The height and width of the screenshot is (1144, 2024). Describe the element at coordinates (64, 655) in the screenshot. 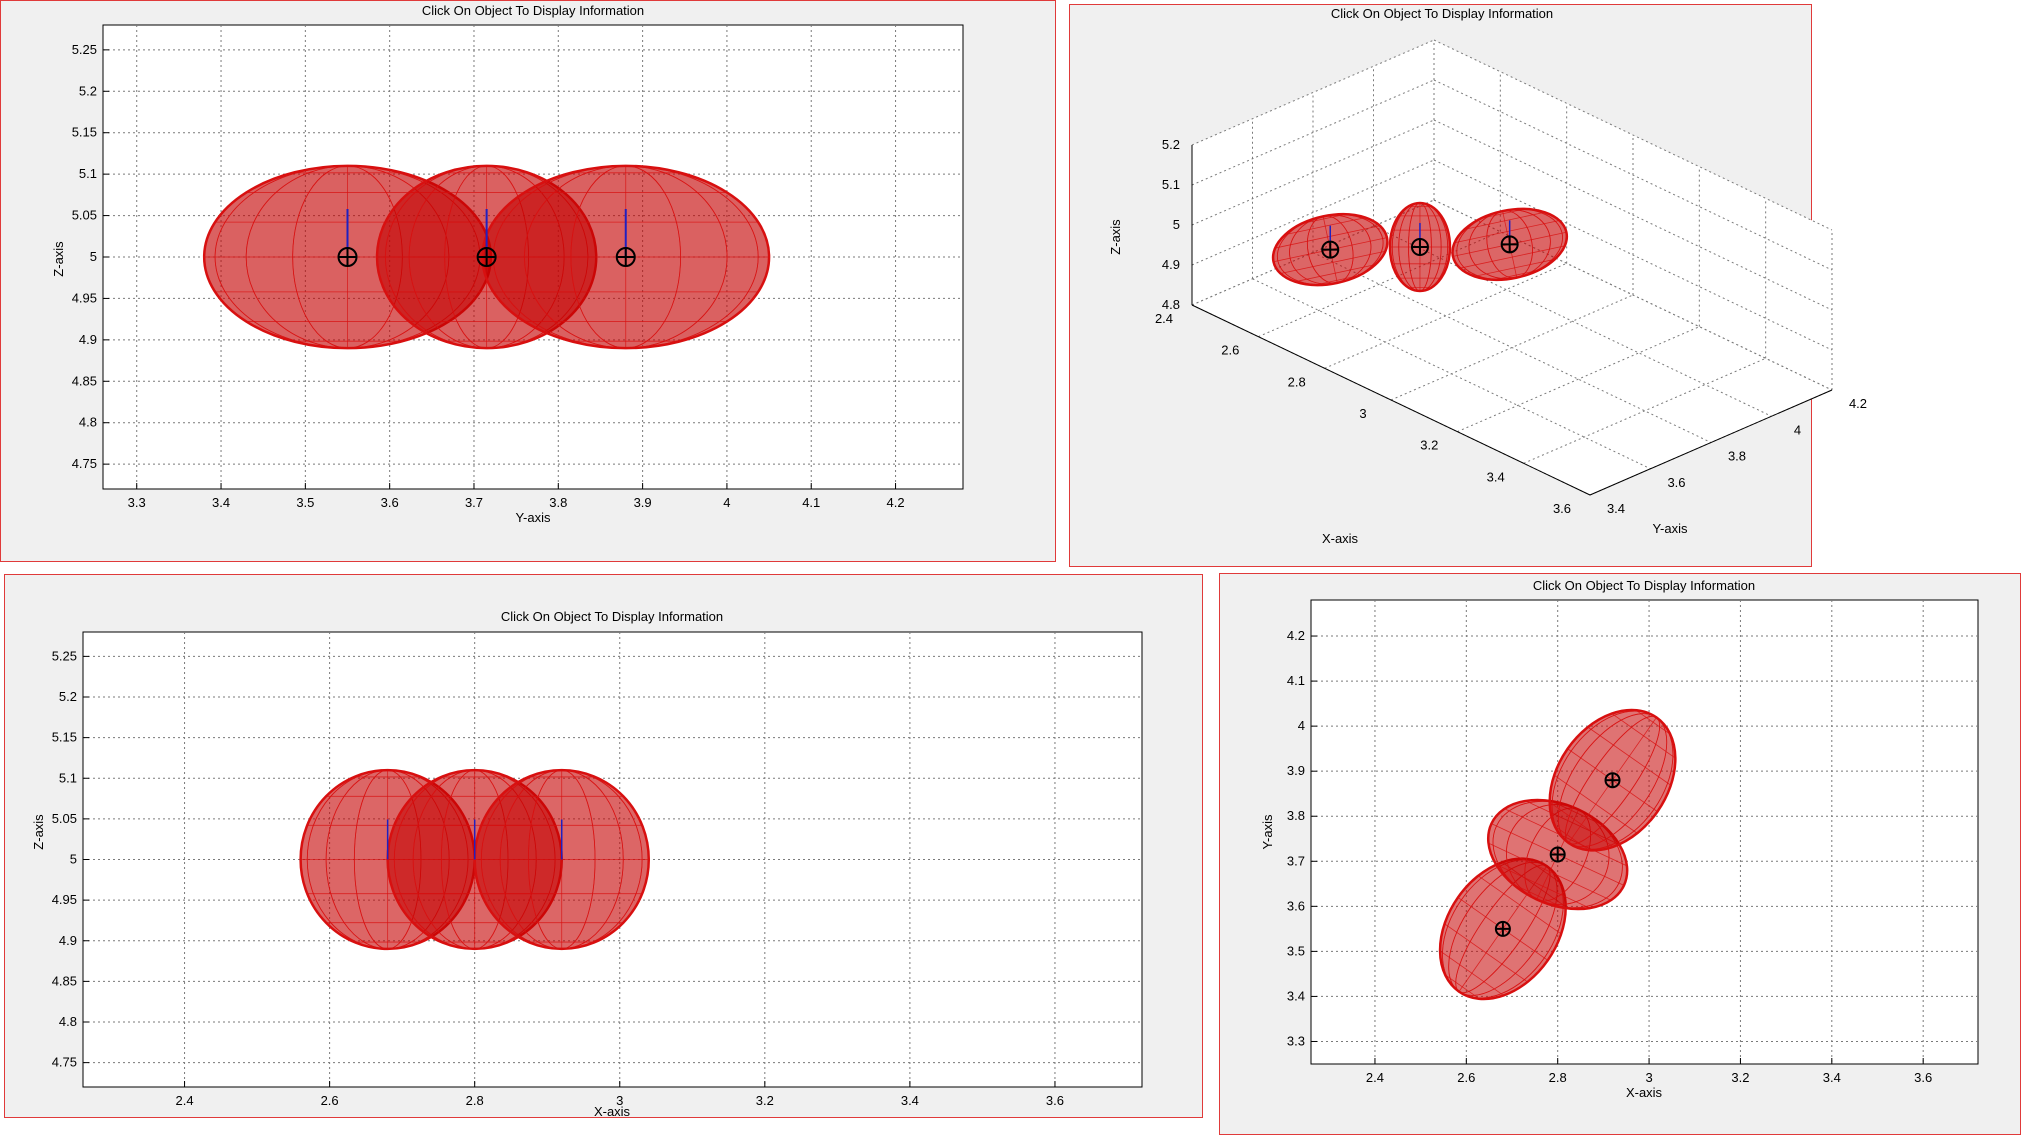

I see `y-tick-label: 5.25` at that location.